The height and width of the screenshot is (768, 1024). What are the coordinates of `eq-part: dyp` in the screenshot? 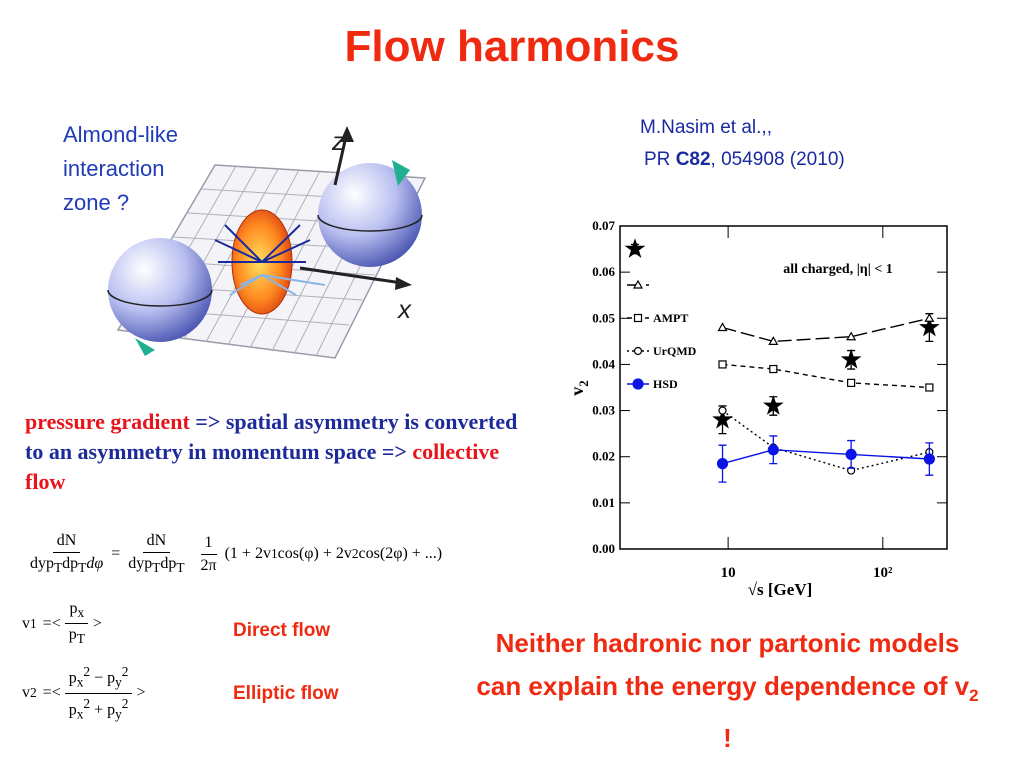 It's located at (42, 563).